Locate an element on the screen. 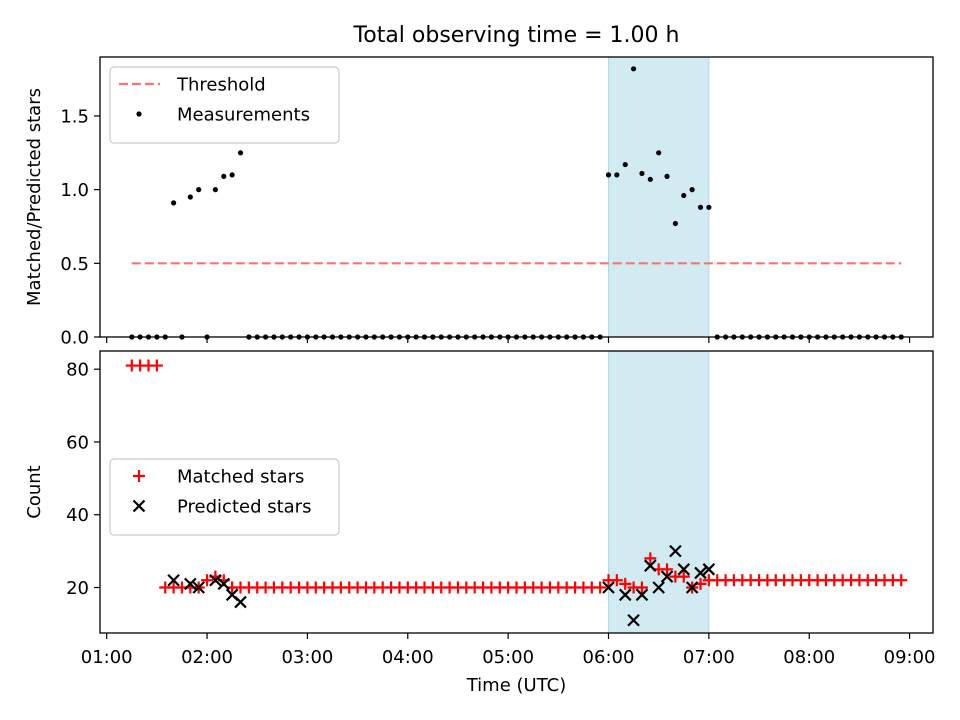 This screenshot has width=960, height=720. x-tick-label: 03:00 is located at coordinates (307, 657).